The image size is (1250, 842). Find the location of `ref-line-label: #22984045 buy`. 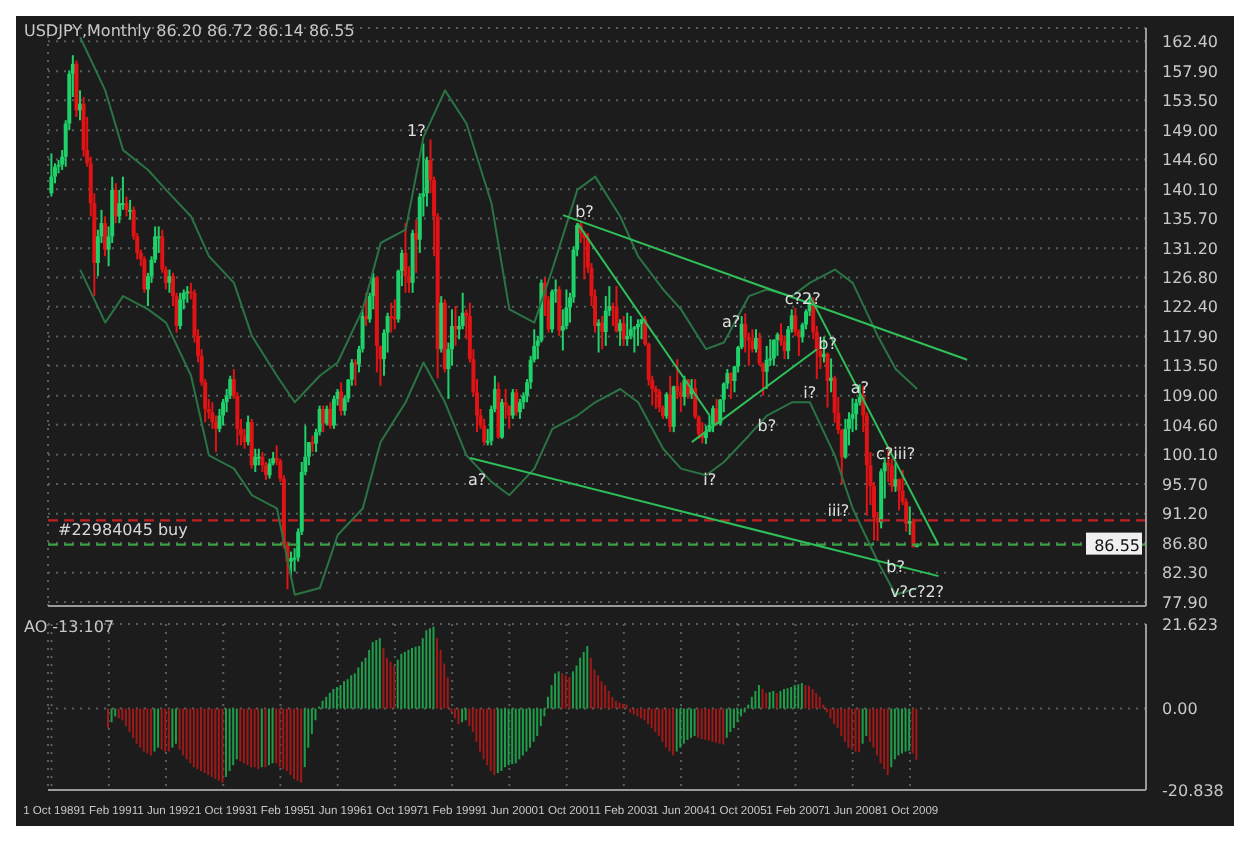

ref-line-label: #22984045 buy is located at coordinates (123, 529).